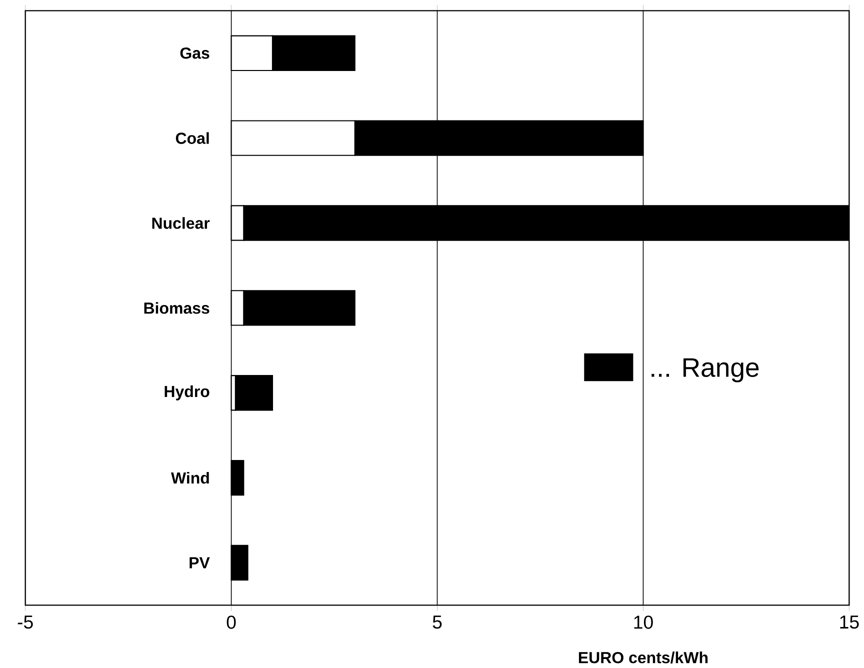 Image resolution: width=864 pixels, height=668 pixels. I want to click on y-tick-label: Wind, so click(189, 478).